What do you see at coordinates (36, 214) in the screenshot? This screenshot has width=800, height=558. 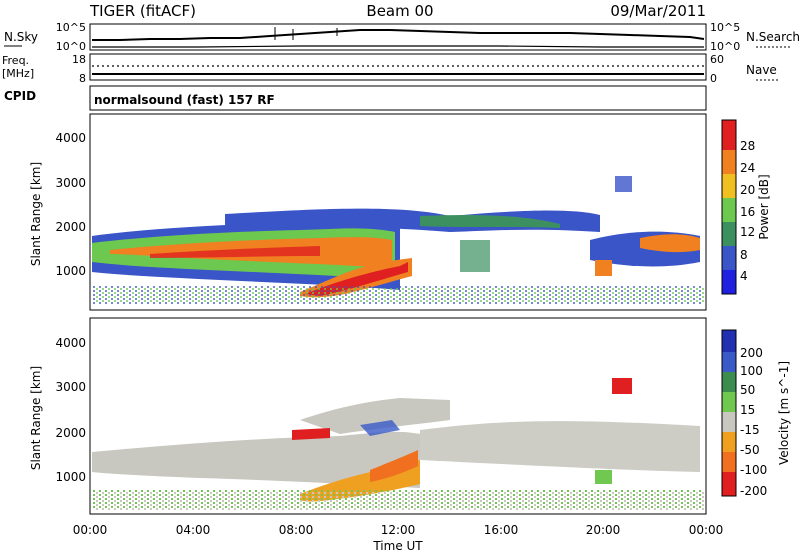 I see `power-ylabel: Slant Range [km]` at bounding box center [36, 214].